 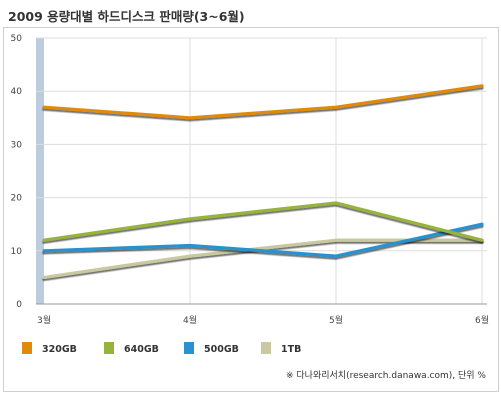 I want to click on series-line-500gb, so click(x=263, y=240).